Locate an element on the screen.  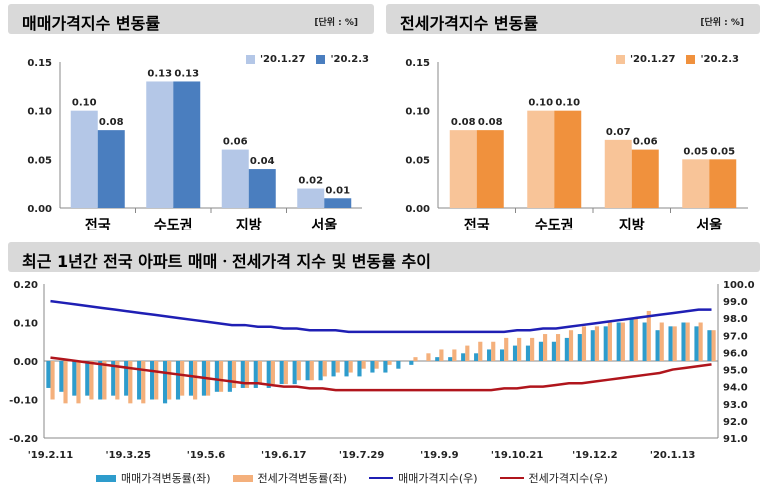
trend-panel-title: 최근 1년간 전국 아파트 매매ㆍ전세가격 지수 및 변동률 추이 is located at coordinates (226, 261).